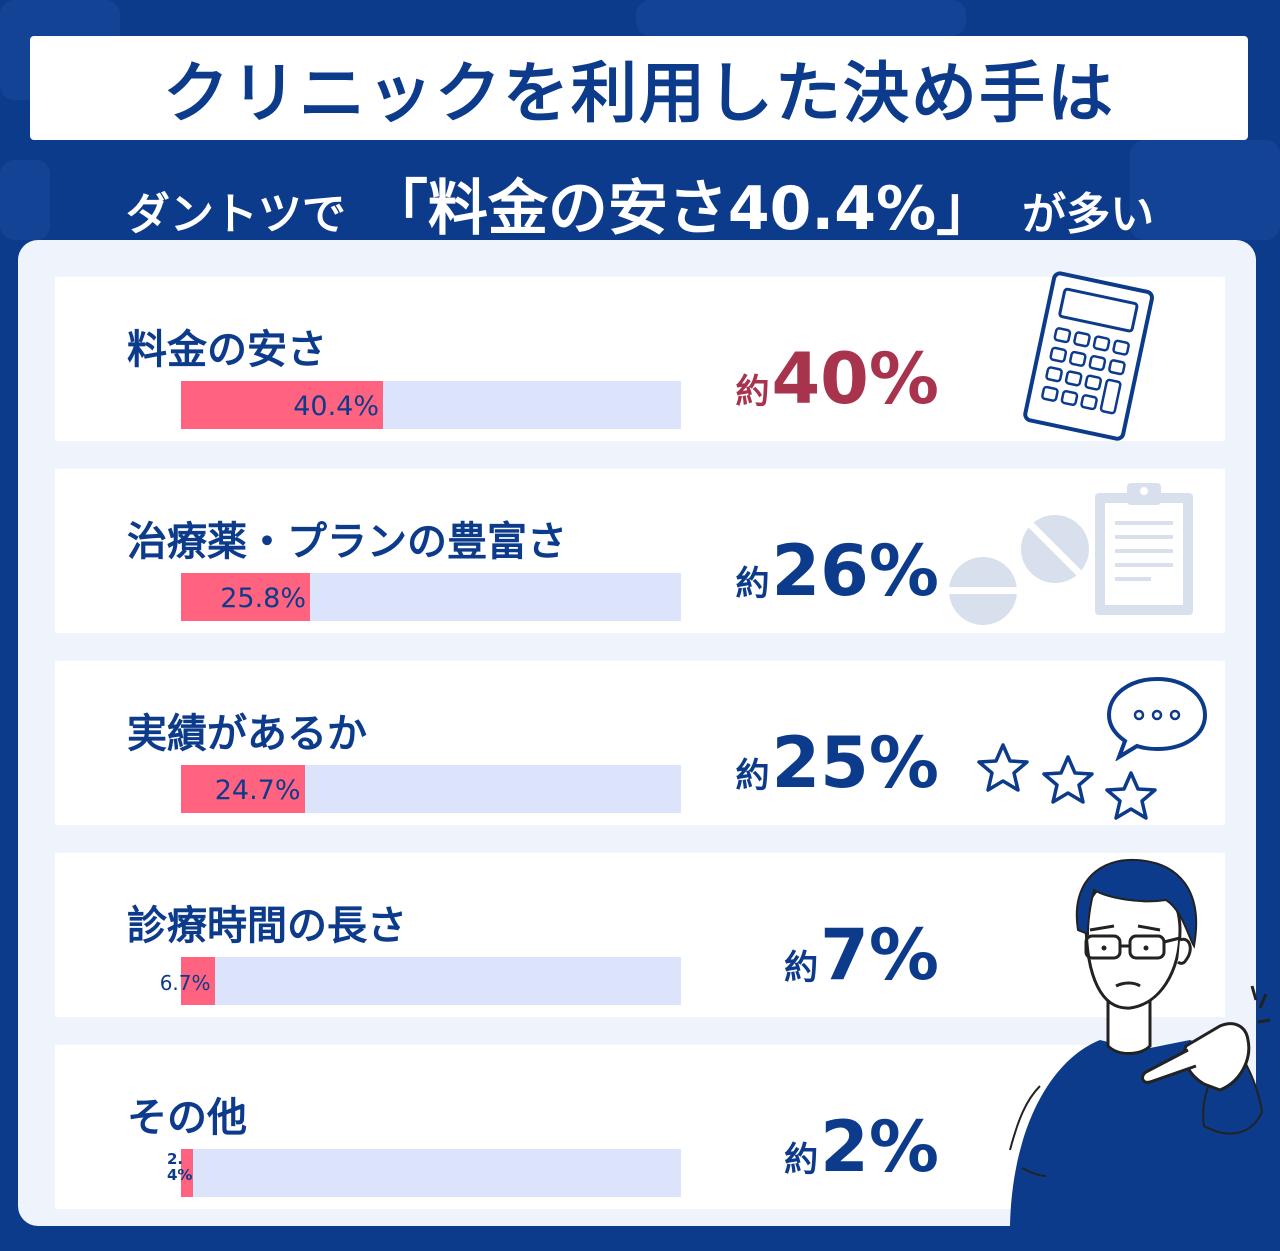 The image size is (1280, 1251). What do you see at coordinates (1089, 356) in the screenshot?
I see `calculator-icon` at bounding box center [1089, 356].